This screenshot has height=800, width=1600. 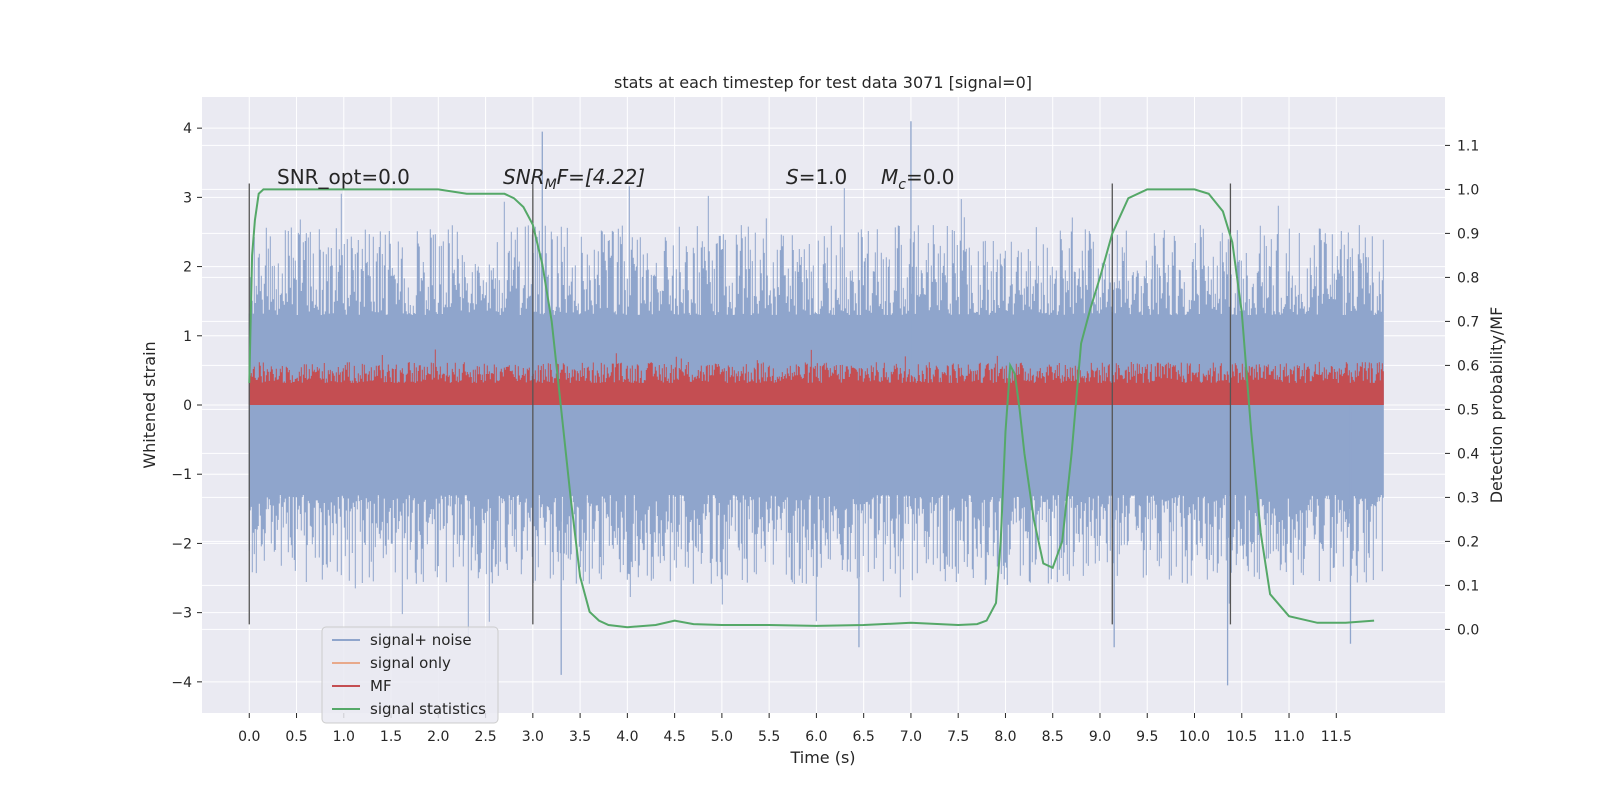 What do you see at coordinates (410, 663) in the screenshot?
I see `legend-label: signal only` at bounding box center [410, 663].